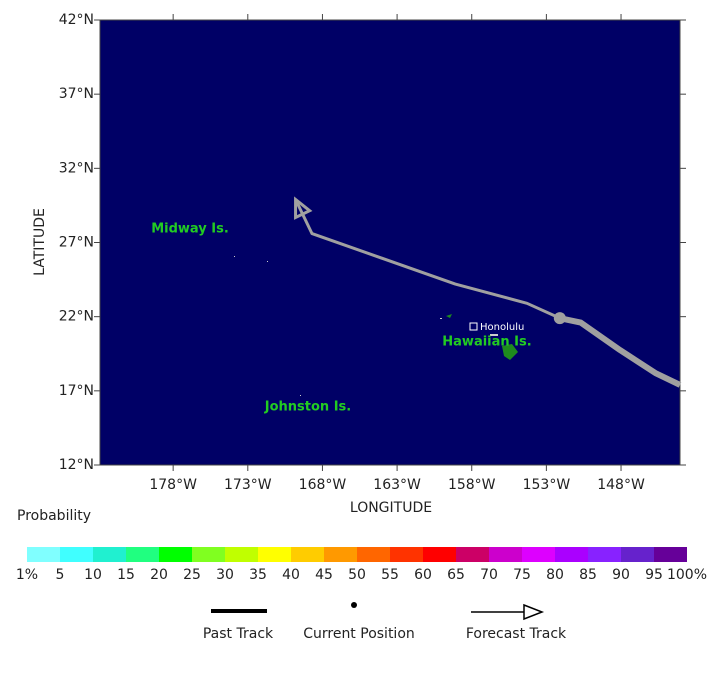  Describe the element at coordinates (502, 327) in the screenshot. I see `city-label: Honolulu` at that location.